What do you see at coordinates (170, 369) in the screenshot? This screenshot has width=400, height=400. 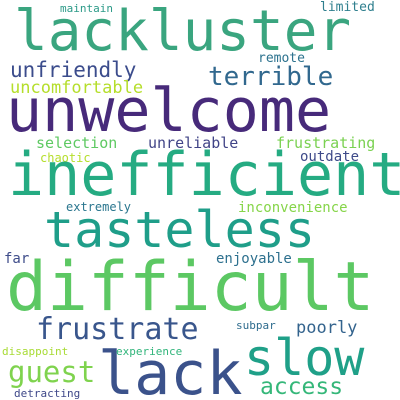 I see `word-lack: lack` at bounding box center [170, 369].